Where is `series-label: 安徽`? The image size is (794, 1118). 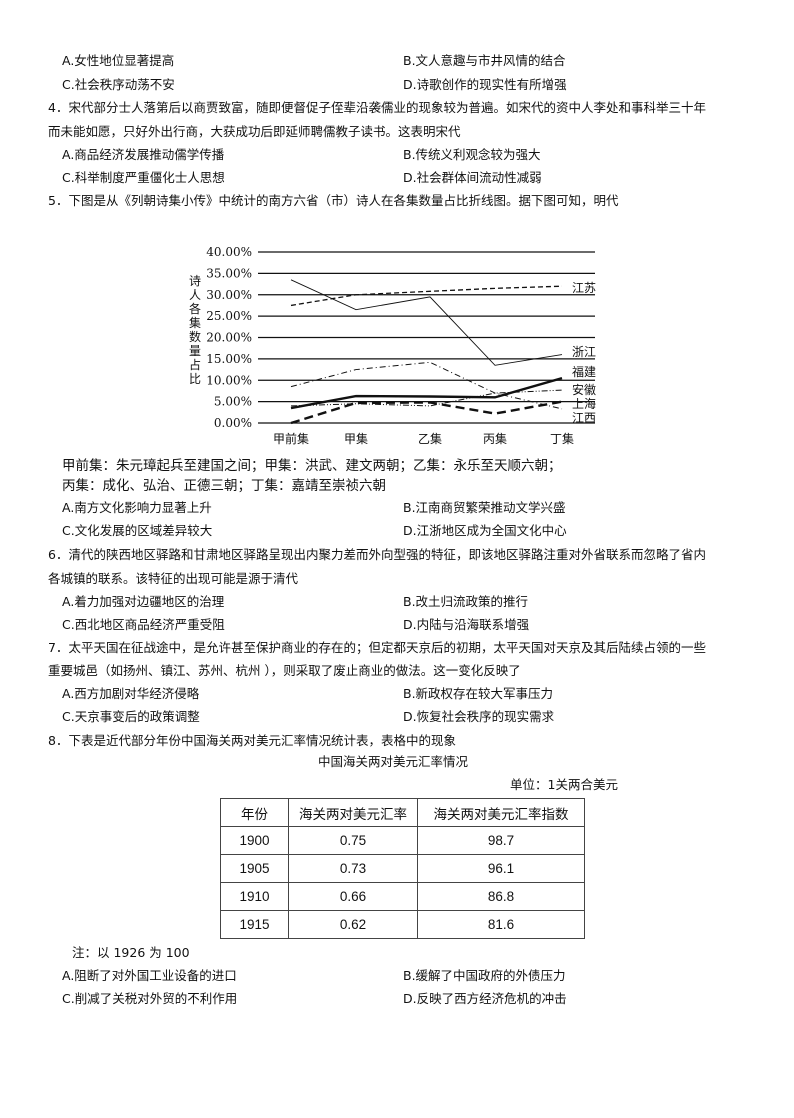
series-label: 安徽 is located at coordinates (584, 389).